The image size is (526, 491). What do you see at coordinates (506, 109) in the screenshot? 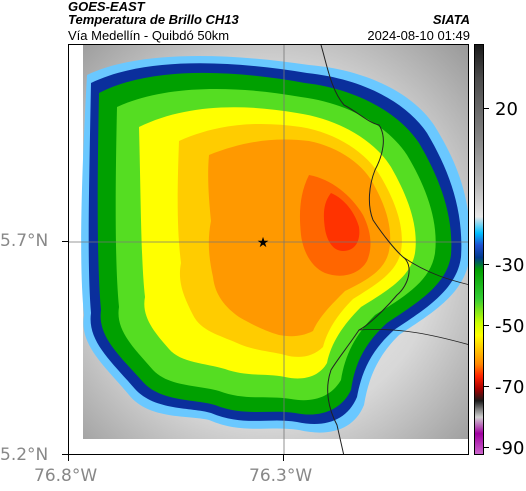
I see `colorbar-label: 20` at bounding box center [506, 109].